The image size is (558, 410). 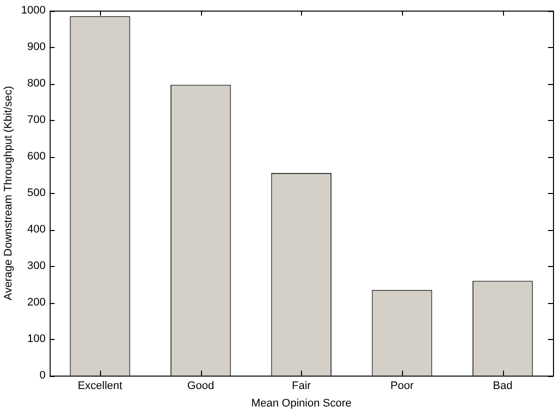 I want to click on y-tick-label: 400, so click(x=36, y=230).